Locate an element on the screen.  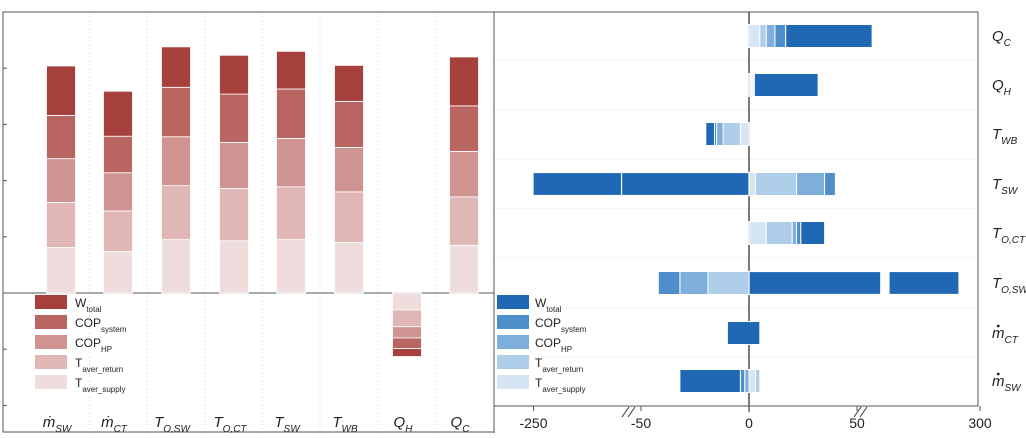
right-y-label-sub: WB is located at coordinates (1009, 141).